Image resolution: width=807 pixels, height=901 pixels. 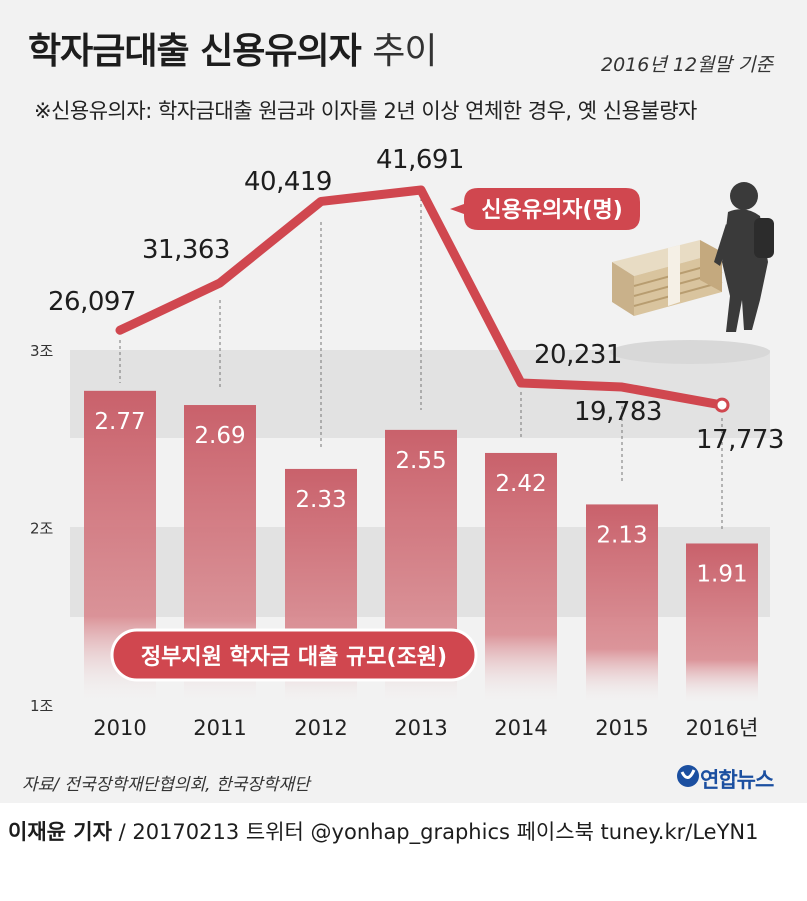 I want to click on bar-value-label: 2.42, so click(x=520, y=484).